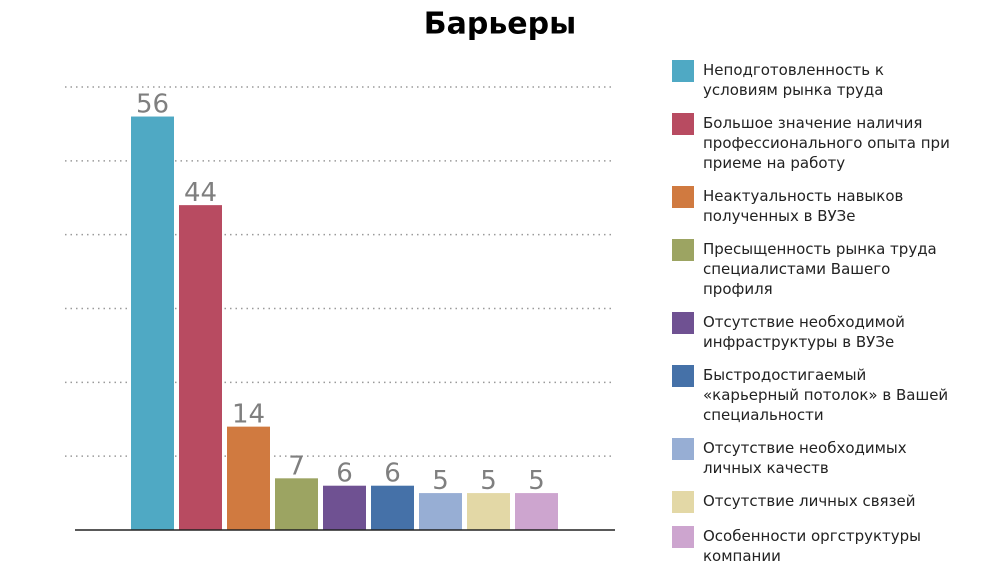 The height and width of the screenshot is (579, 1000). I want to click on legend-item: Особенности оргструктуры компании, so click(817, 546).